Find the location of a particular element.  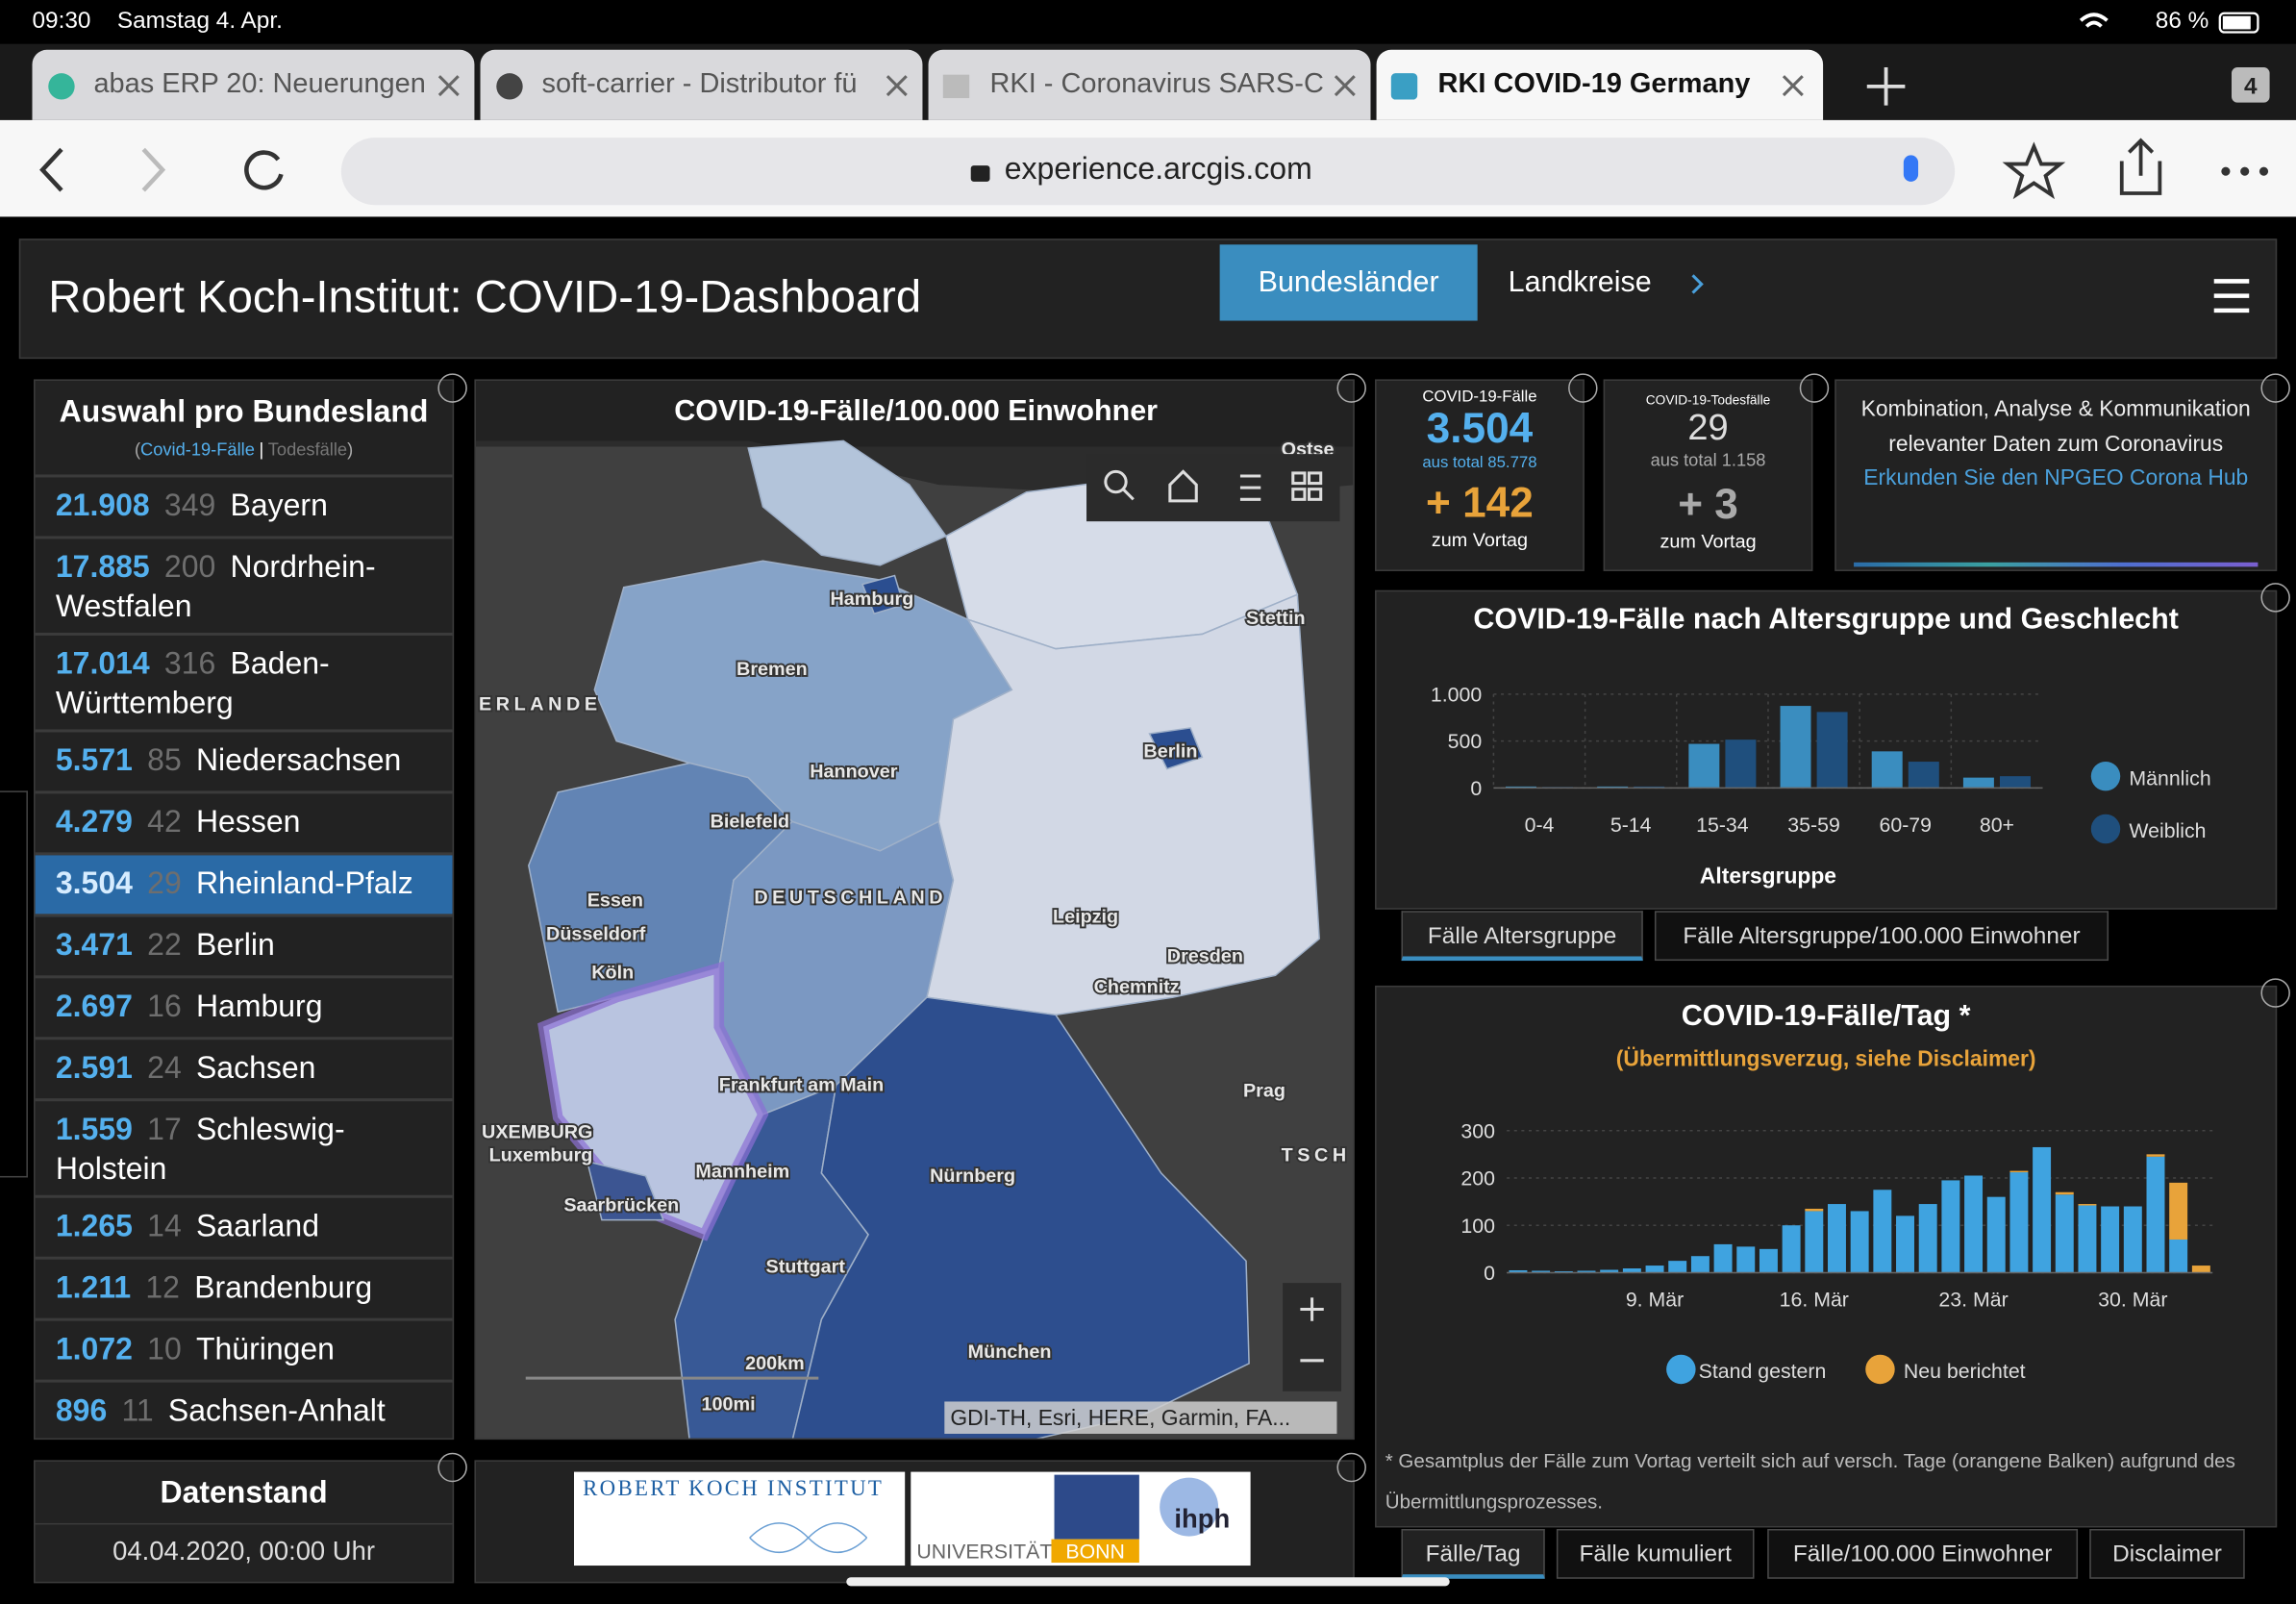

age-chart-panel is located at coordinates (1826, 749).